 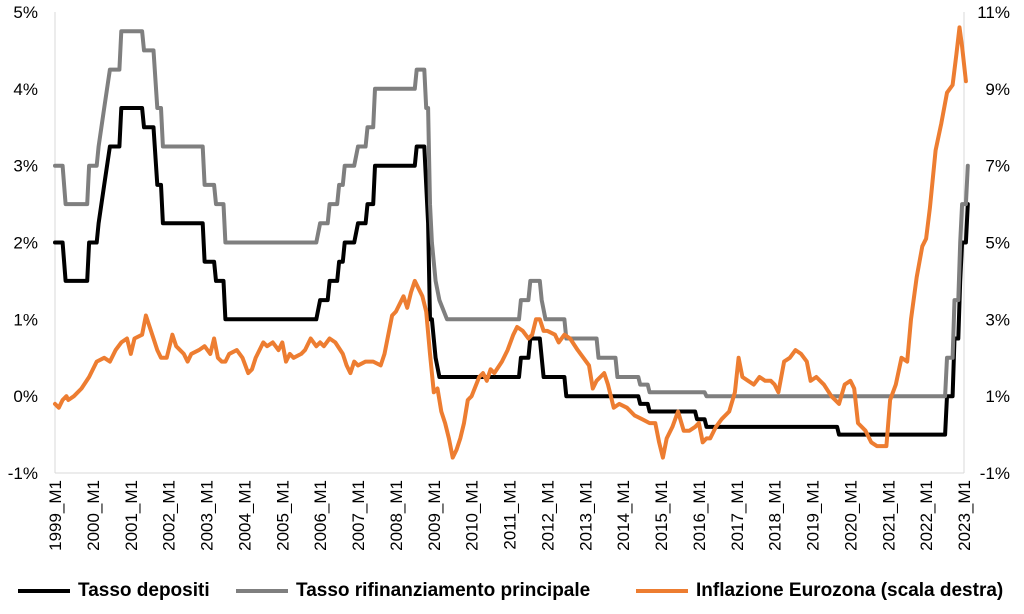 What do you see at coordinates (25, 319) in the screenshot?
I see `left-tick-label: 1%` at bounding box center [25, 319].